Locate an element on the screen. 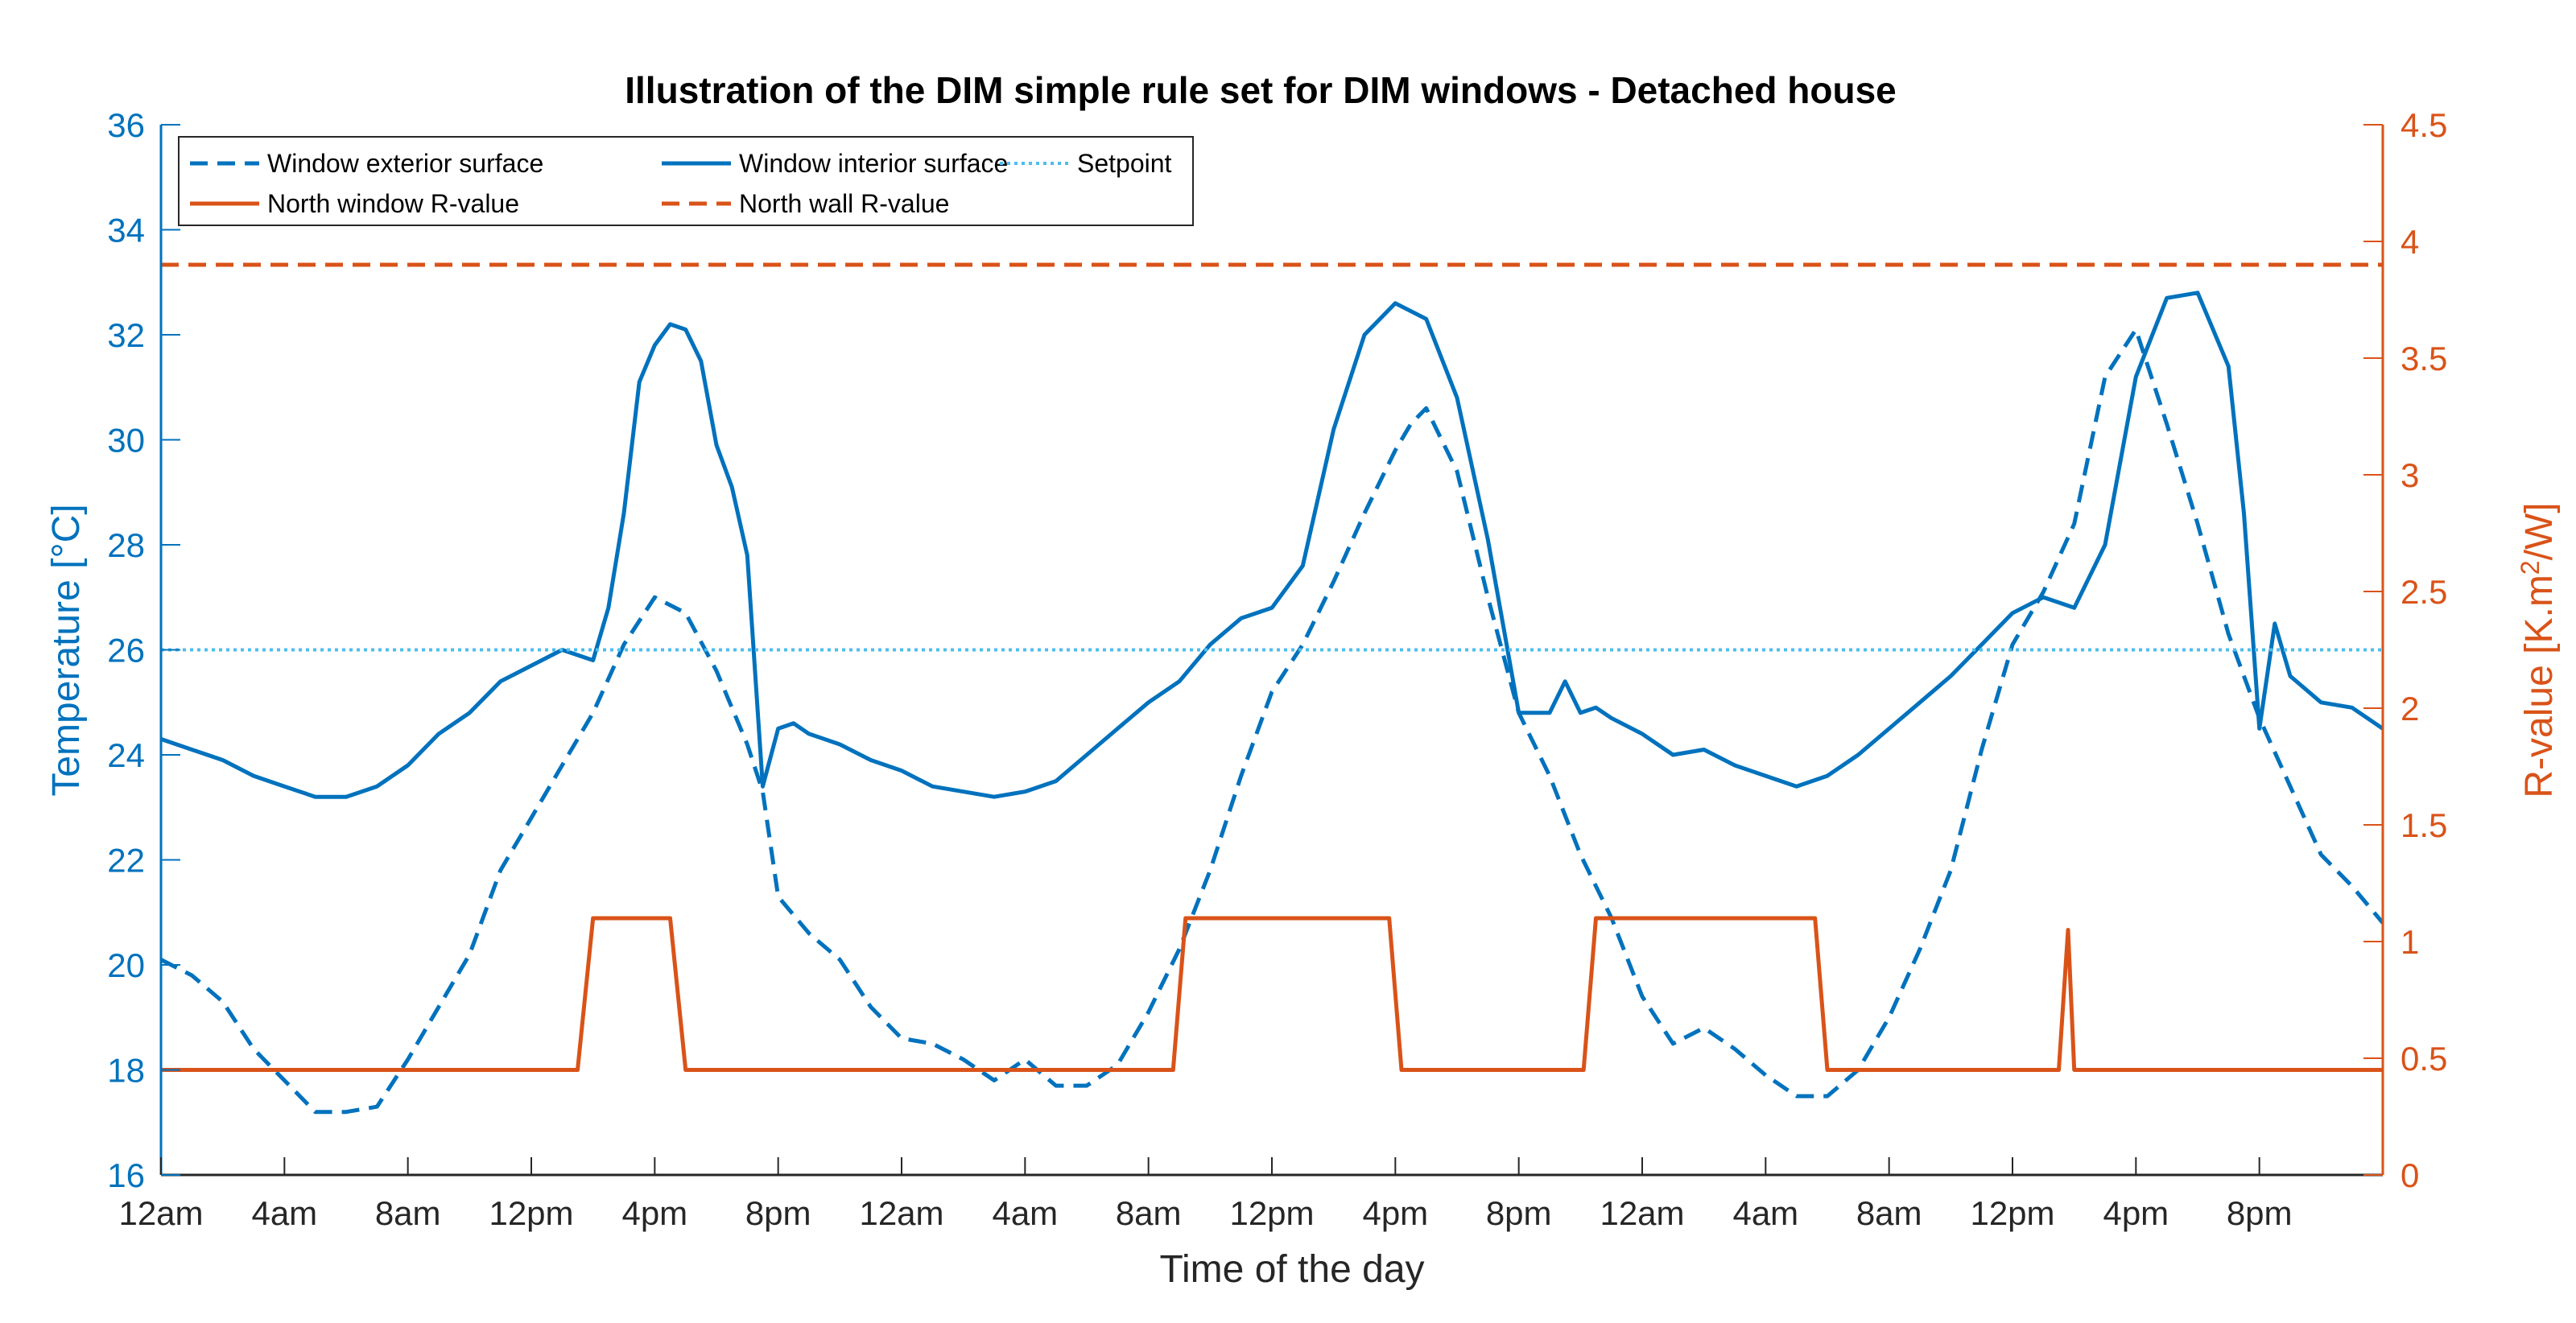 The height and width of the screenshot is (1323, 2576). x-tick-label-7: 4am is located at coordinates (1025, 1213).